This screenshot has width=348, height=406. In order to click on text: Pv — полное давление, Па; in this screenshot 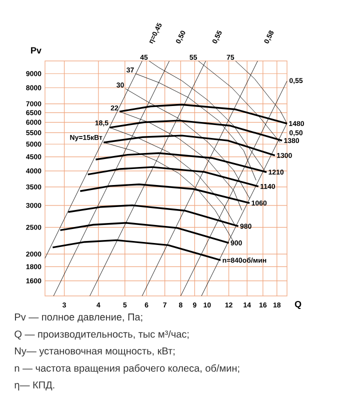, I will do `click(78, 318)`.